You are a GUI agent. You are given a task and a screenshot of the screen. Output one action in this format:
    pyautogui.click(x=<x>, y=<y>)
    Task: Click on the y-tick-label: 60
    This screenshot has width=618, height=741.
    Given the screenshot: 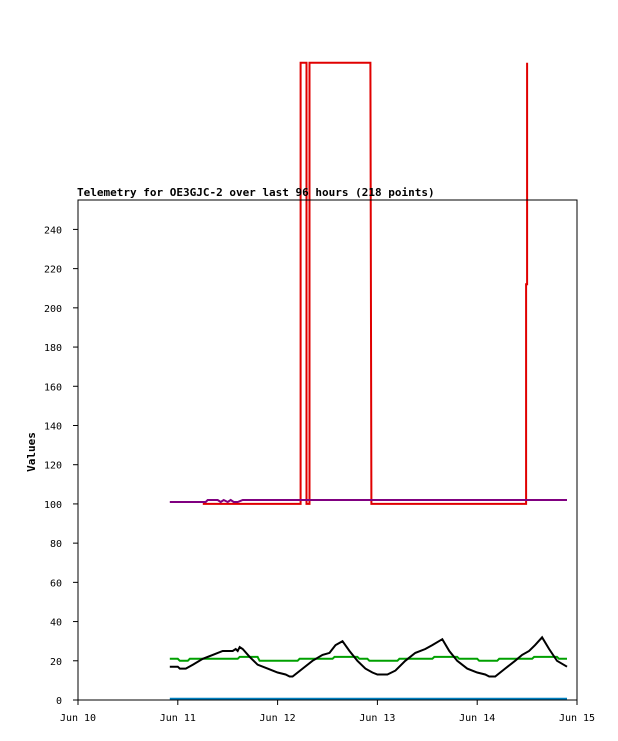 What is the action you would take?
    pyautogui.click(x=56, y=583)
    